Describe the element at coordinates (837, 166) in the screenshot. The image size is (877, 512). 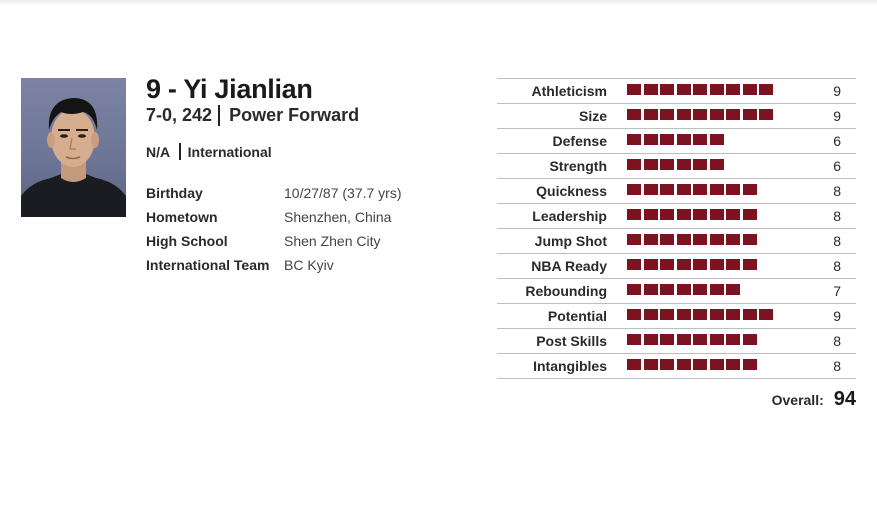
I see `rating-value: 6` at that location.